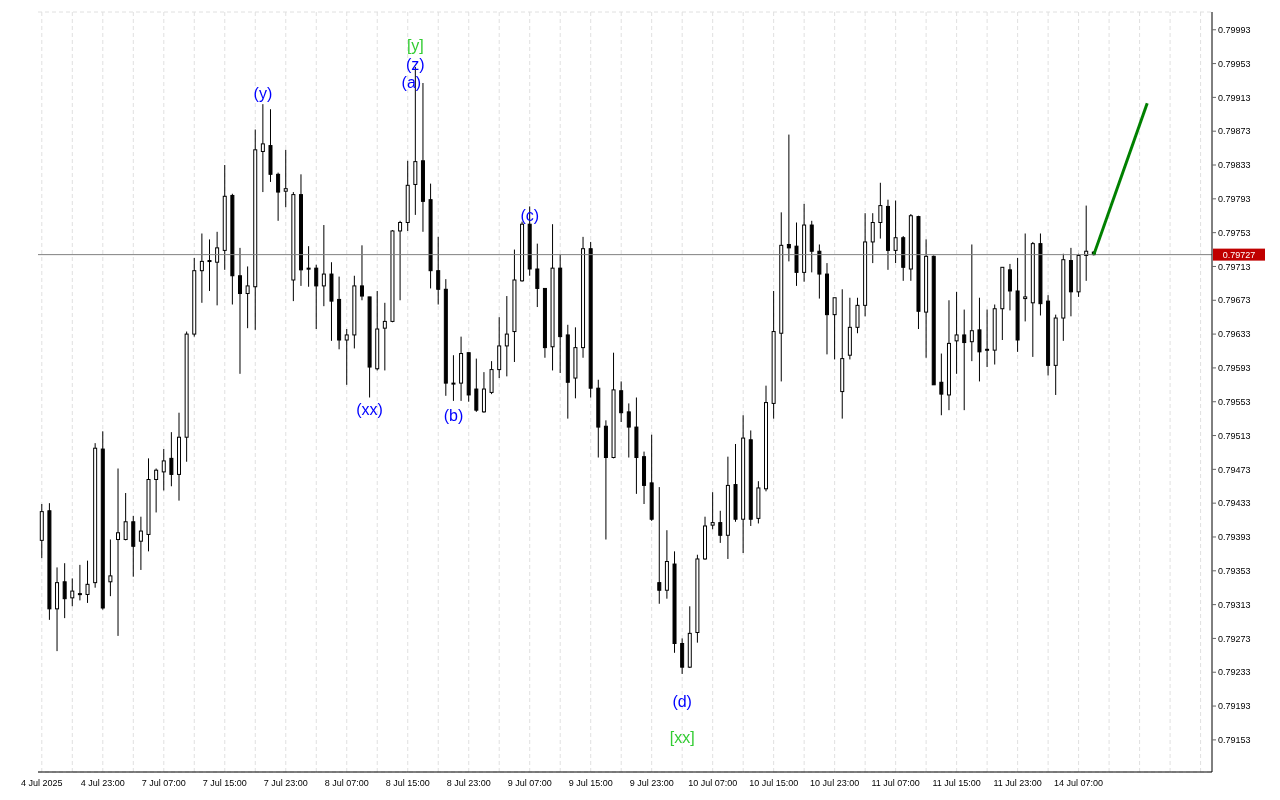 The width and height of the screenshot is (1280, 800). I want to click on y-tick-label: 0.79273, so click(1234, 638).